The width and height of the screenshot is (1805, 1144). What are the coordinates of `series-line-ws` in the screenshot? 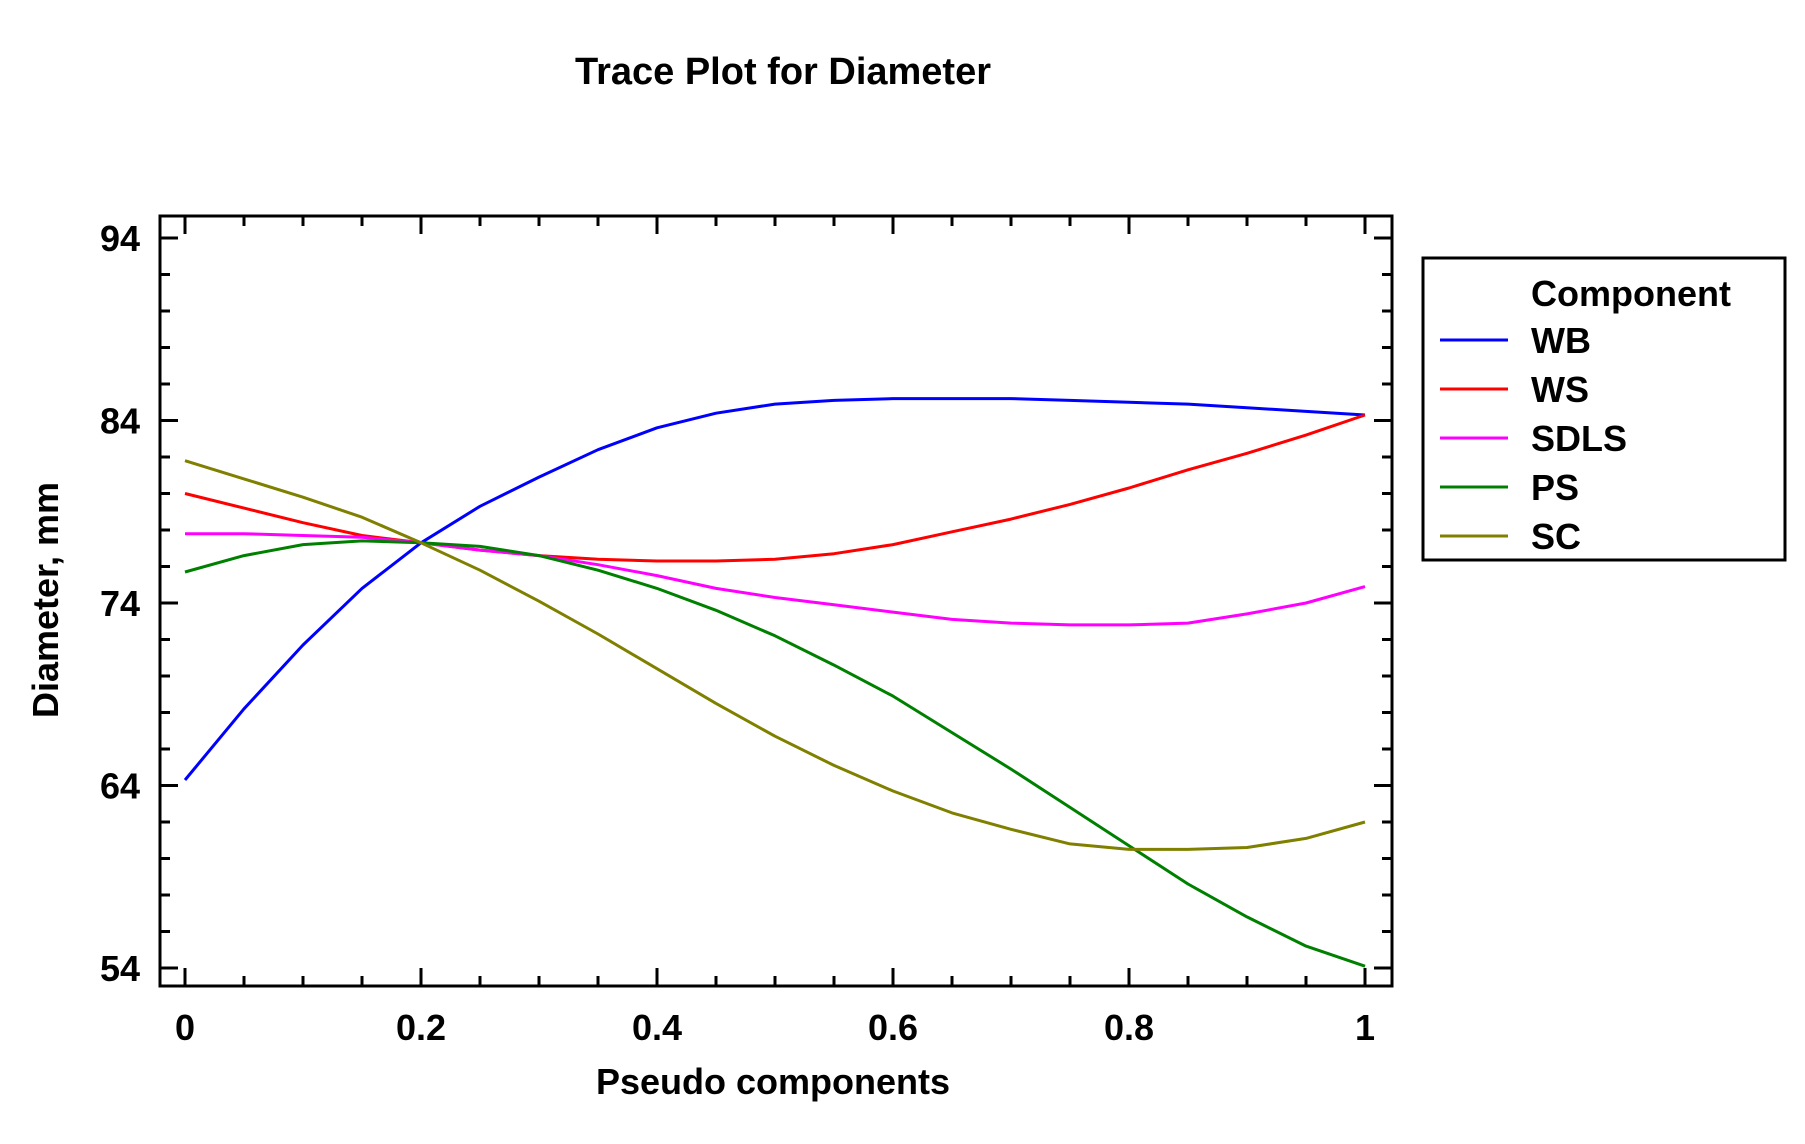 It's located at (775, 488).